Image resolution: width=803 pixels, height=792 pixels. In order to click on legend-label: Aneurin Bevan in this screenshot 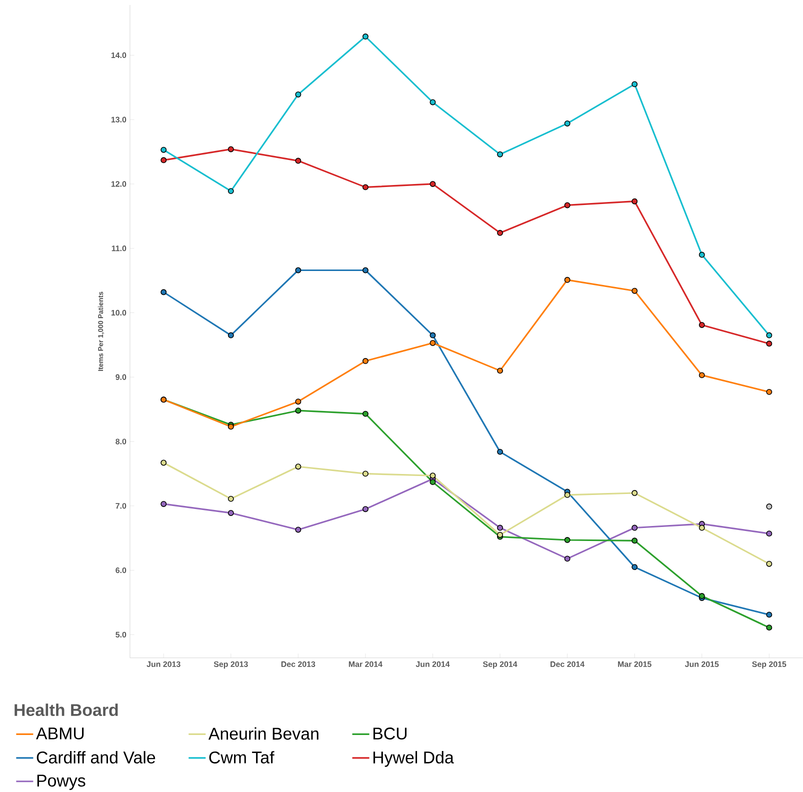, I will do `click(263, 733)`.